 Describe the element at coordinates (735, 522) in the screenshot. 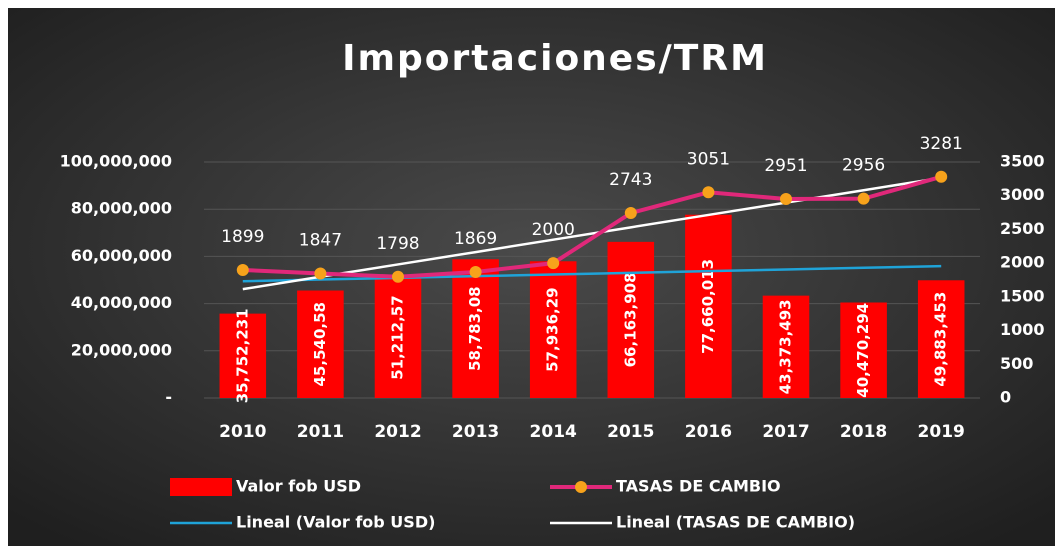

I see `legend-label: Lineal (TASAS DE CAMBIO)` at that location.